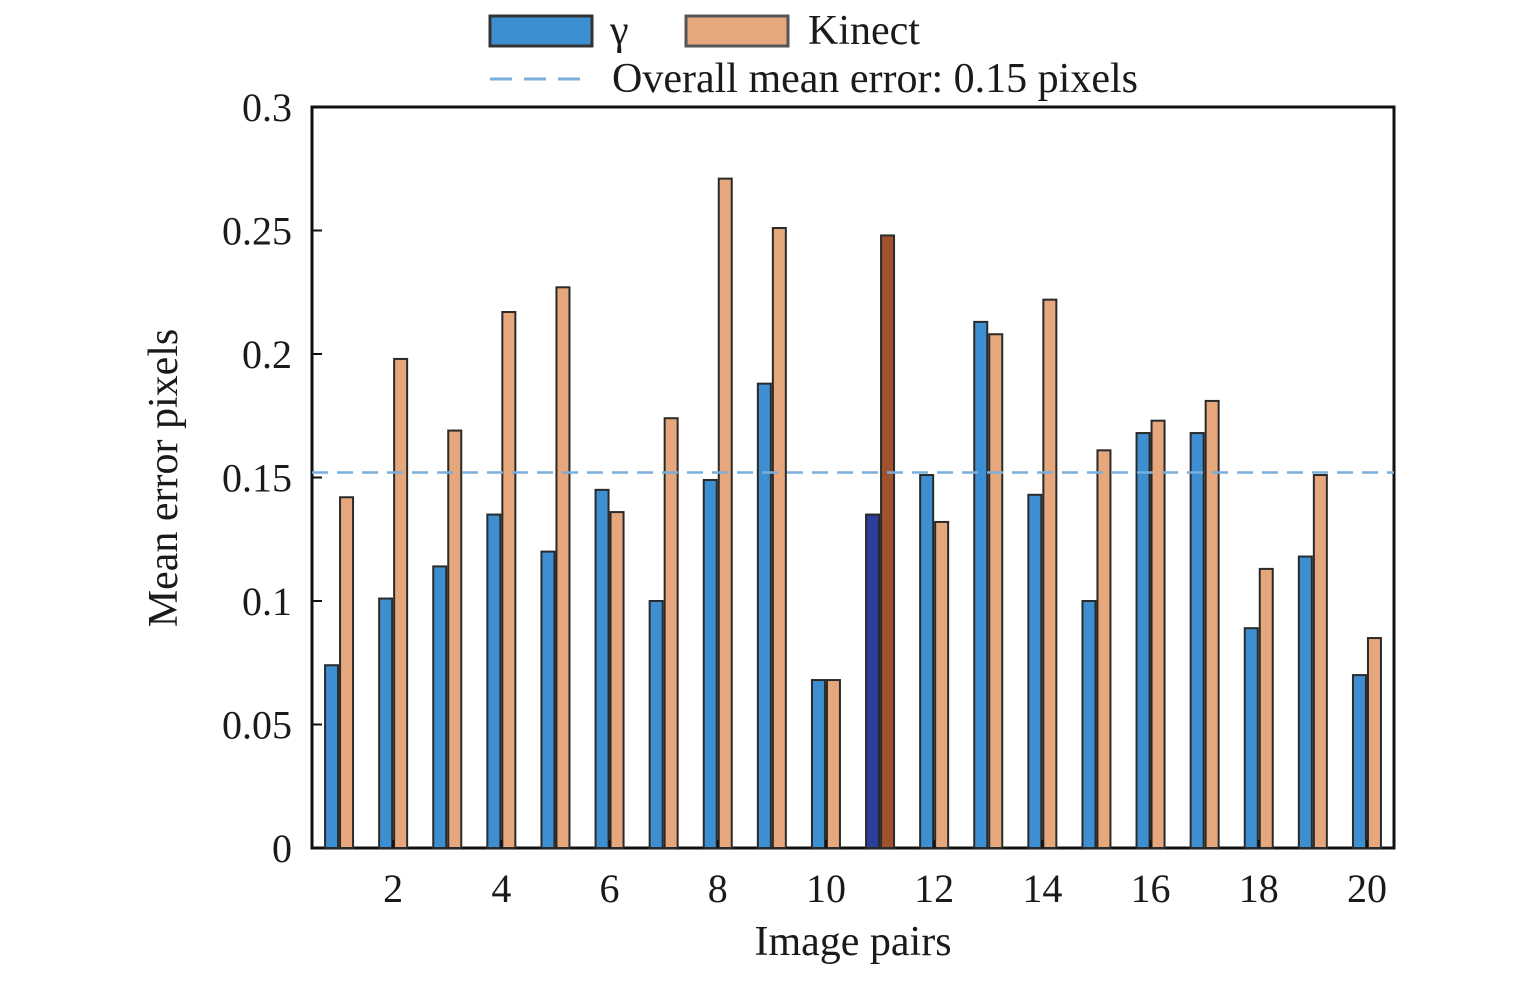  I want to click on x-tick-label: 8, so click(718, 888).